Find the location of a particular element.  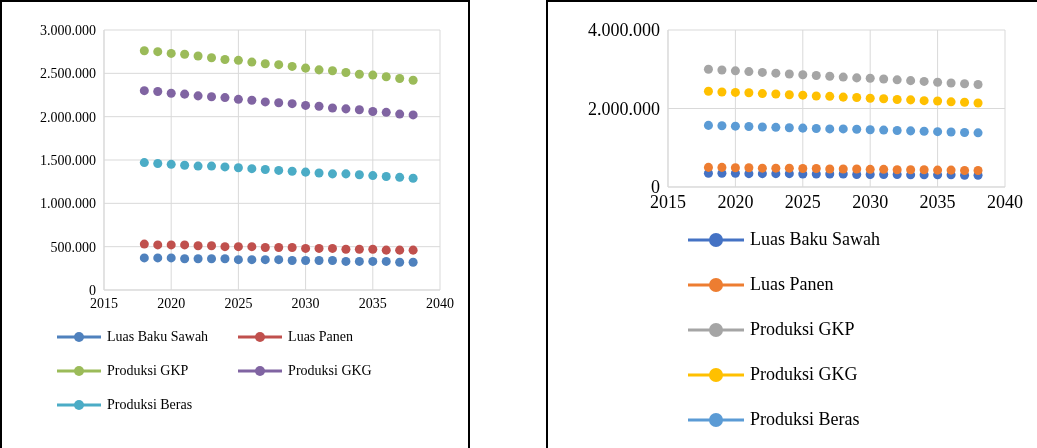

legend-label: Produksi Beras is located at coordinates (150, 405).